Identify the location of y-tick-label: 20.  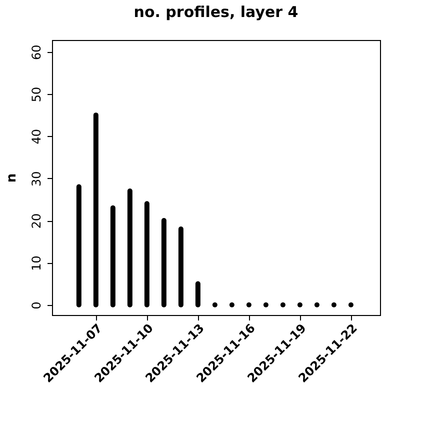
(37, 221).